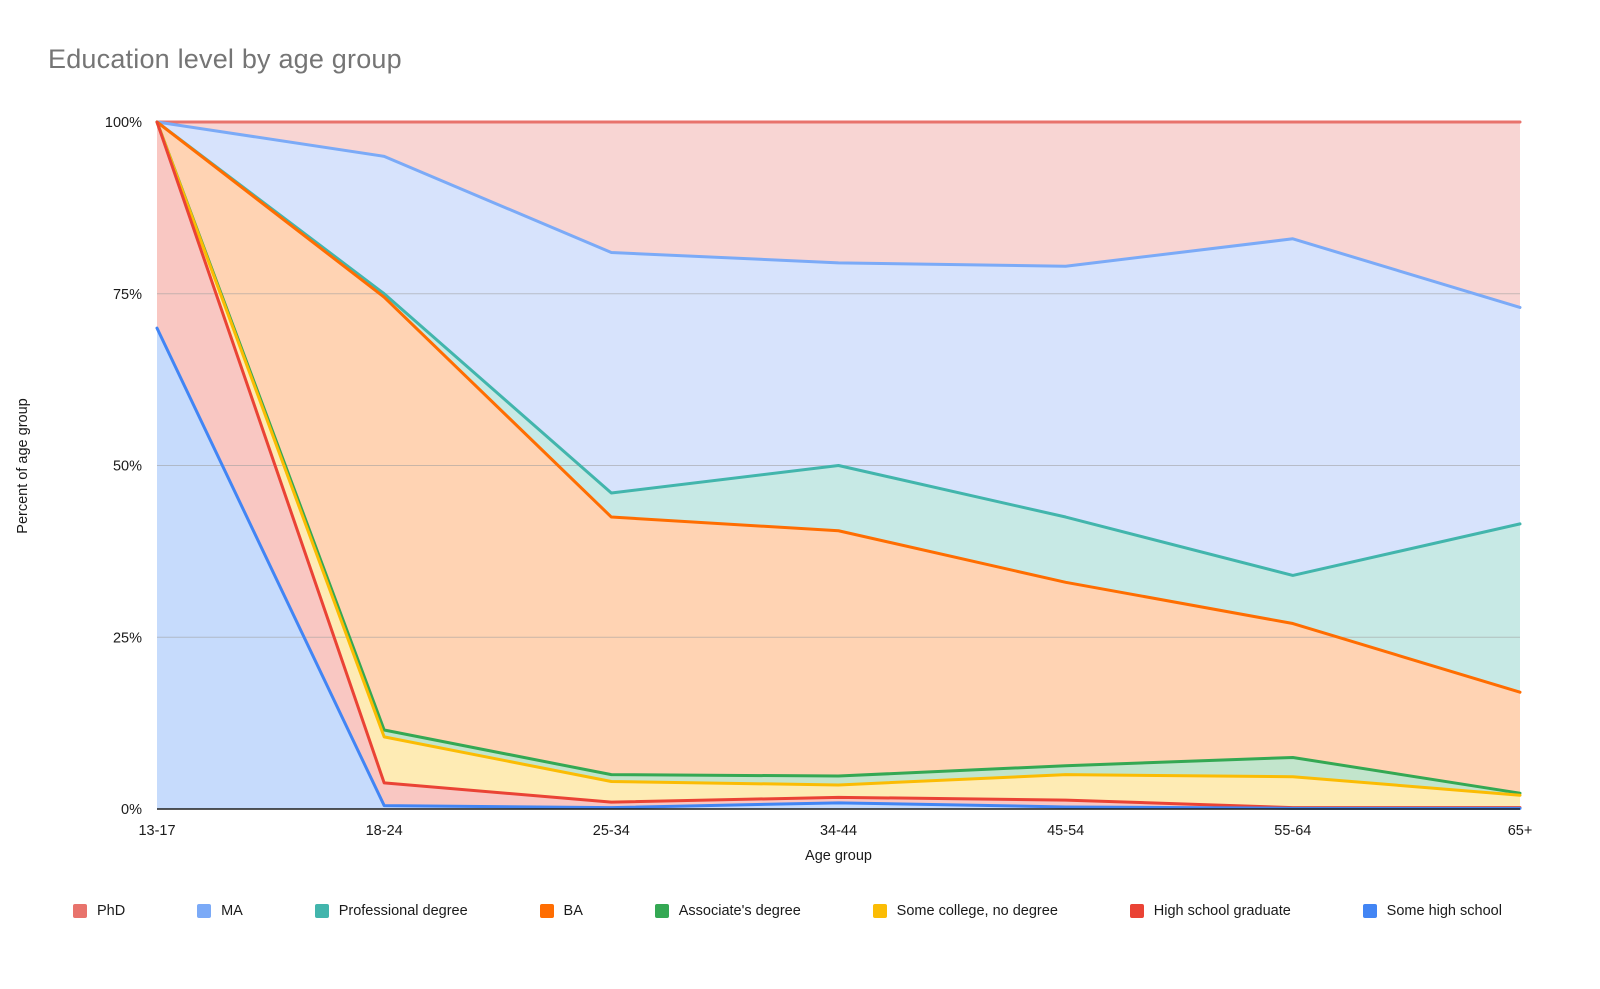 The height and width of the screenshot is (989, 1600). I want to click on legend-item-ma: MA, so click(220, 911).